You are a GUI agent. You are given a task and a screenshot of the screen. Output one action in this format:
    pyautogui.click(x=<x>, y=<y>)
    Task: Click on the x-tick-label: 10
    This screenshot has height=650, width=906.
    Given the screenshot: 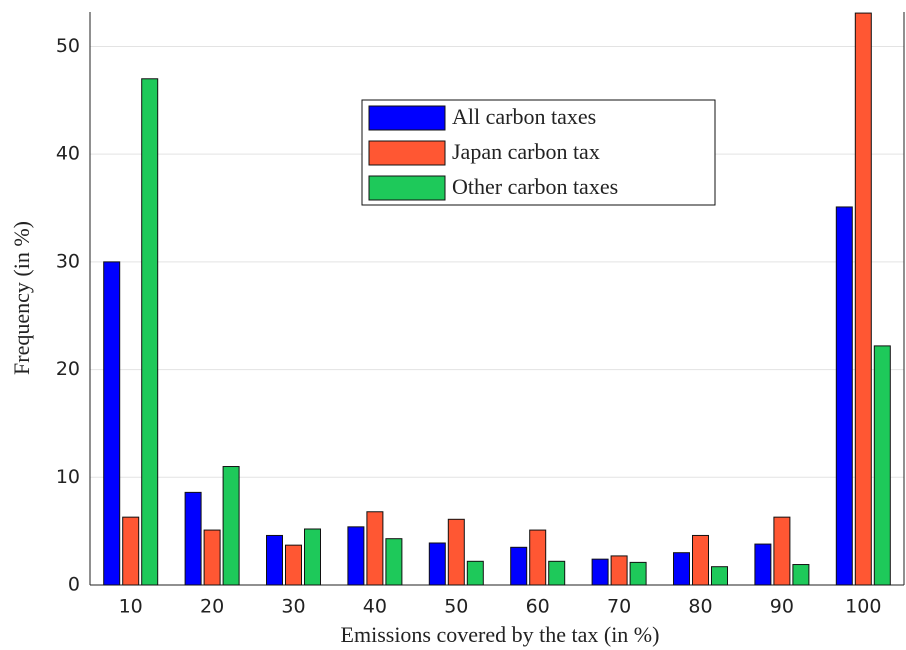 What is the action you would take?
    pyautogui.click(x=131, y=607)
    